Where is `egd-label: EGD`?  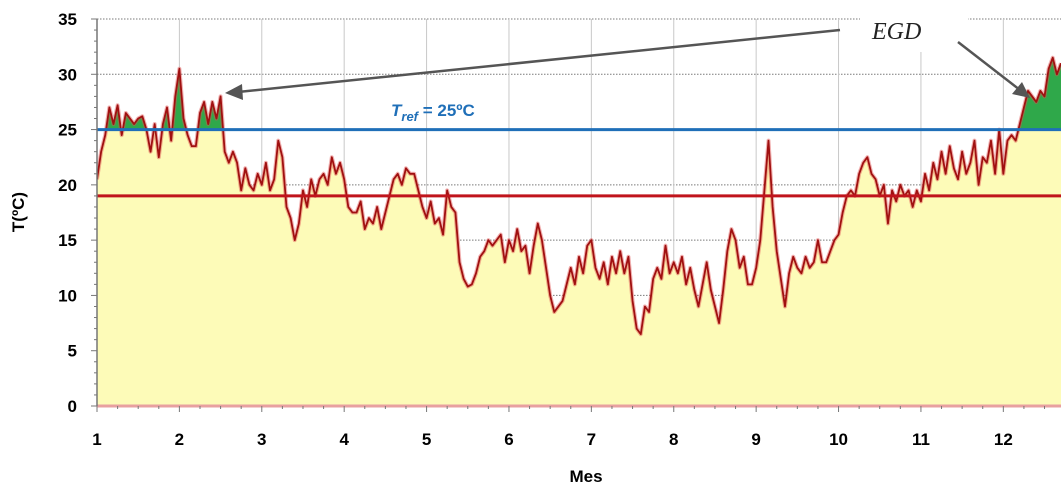
egd-label: EGD is located at coordinates (896, 32).